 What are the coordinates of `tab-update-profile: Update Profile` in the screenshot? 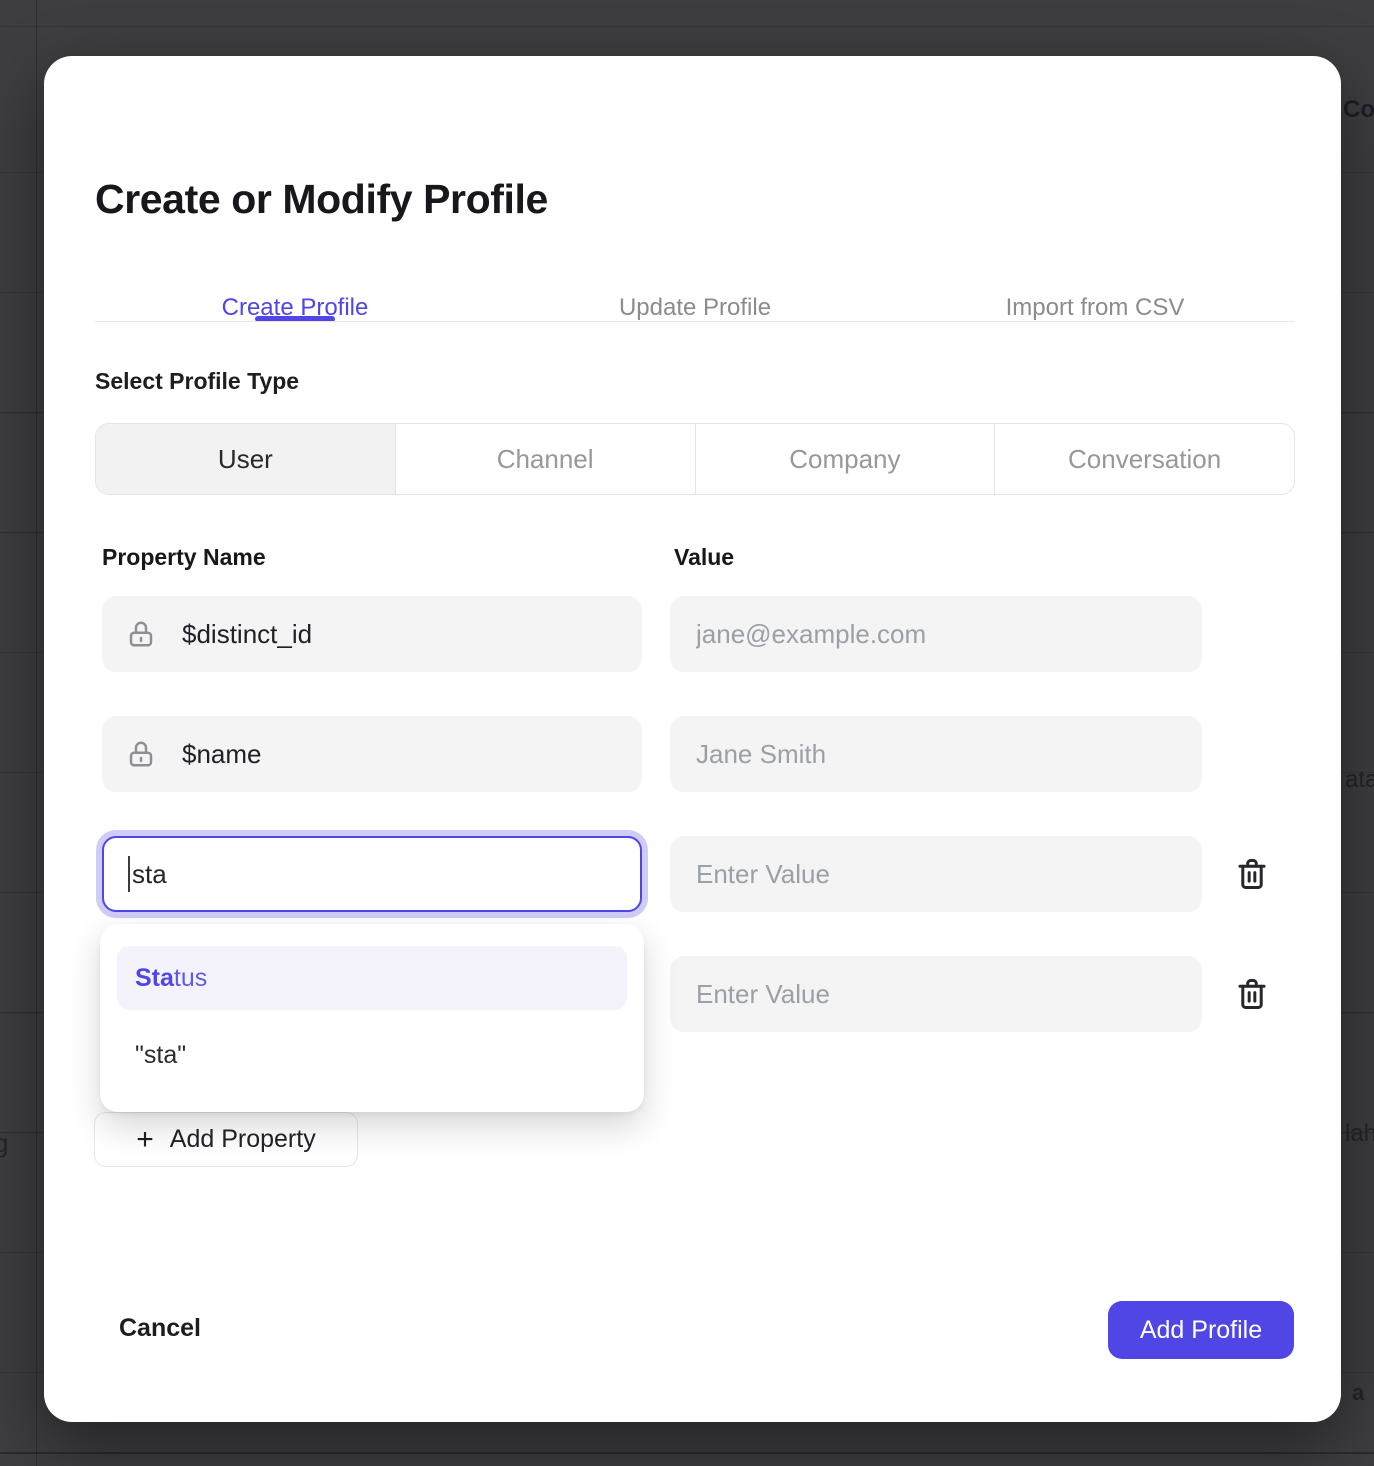 It's located at (695, 307).